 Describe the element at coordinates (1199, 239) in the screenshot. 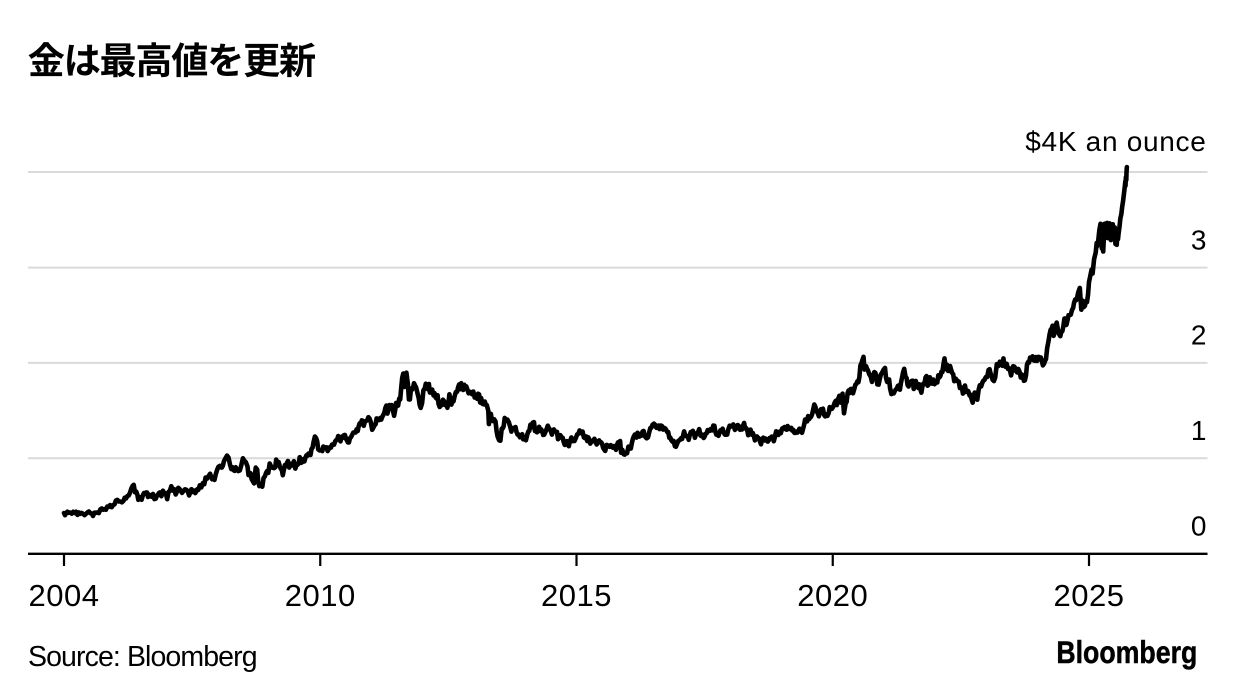

I see `svg-text: 3` at that location.